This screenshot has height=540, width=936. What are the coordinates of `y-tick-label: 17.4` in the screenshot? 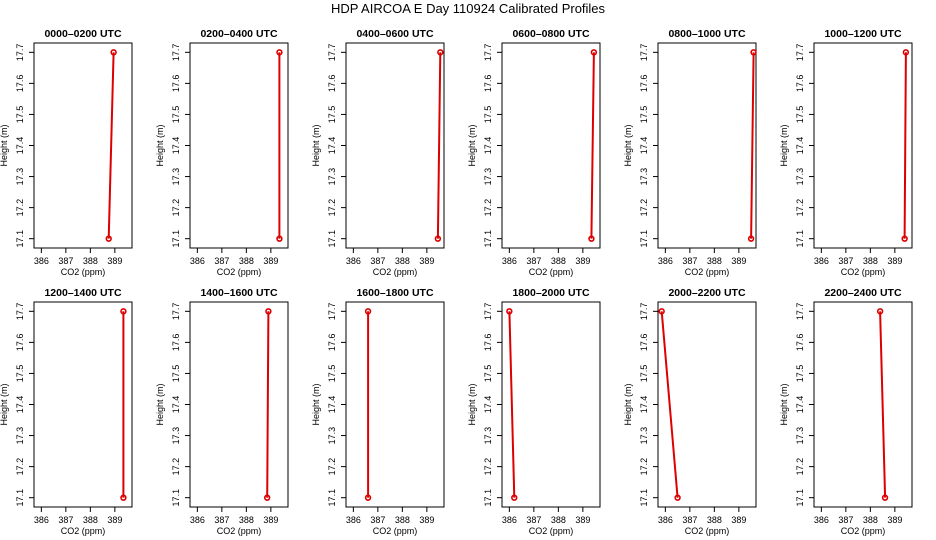 It's located at (176, 146).